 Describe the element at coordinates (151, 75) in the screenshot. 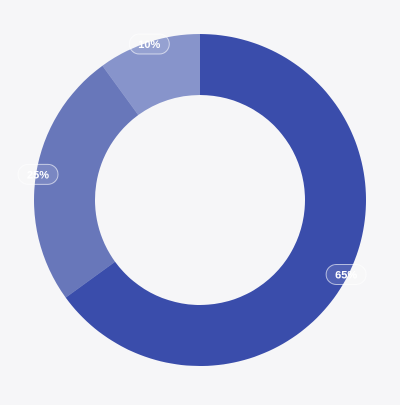

I see `donut-segment` at that location.